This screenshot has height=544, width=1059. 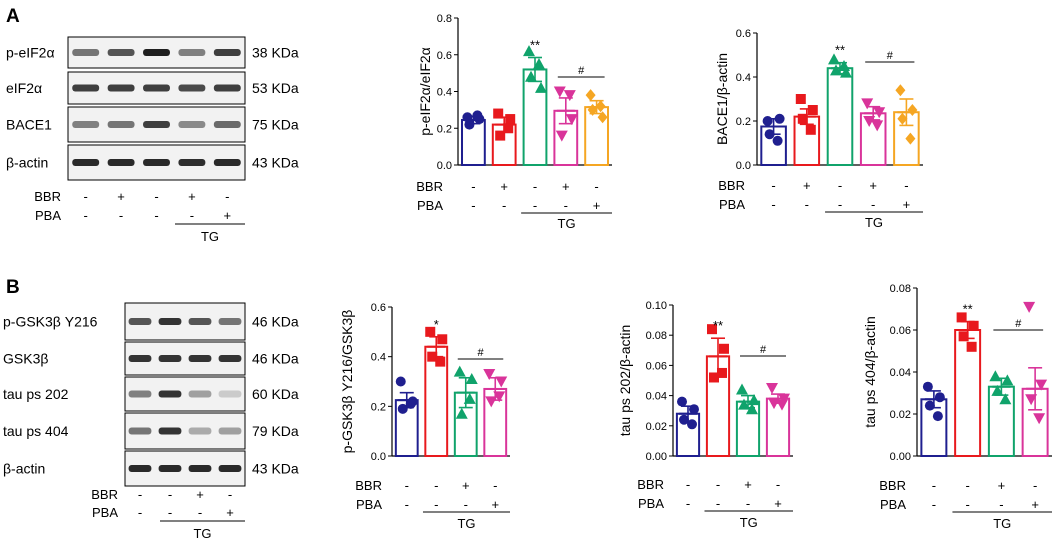 I want to click on y-axis-label: tau ps 202/β-actin, so click(x=625, y=381).